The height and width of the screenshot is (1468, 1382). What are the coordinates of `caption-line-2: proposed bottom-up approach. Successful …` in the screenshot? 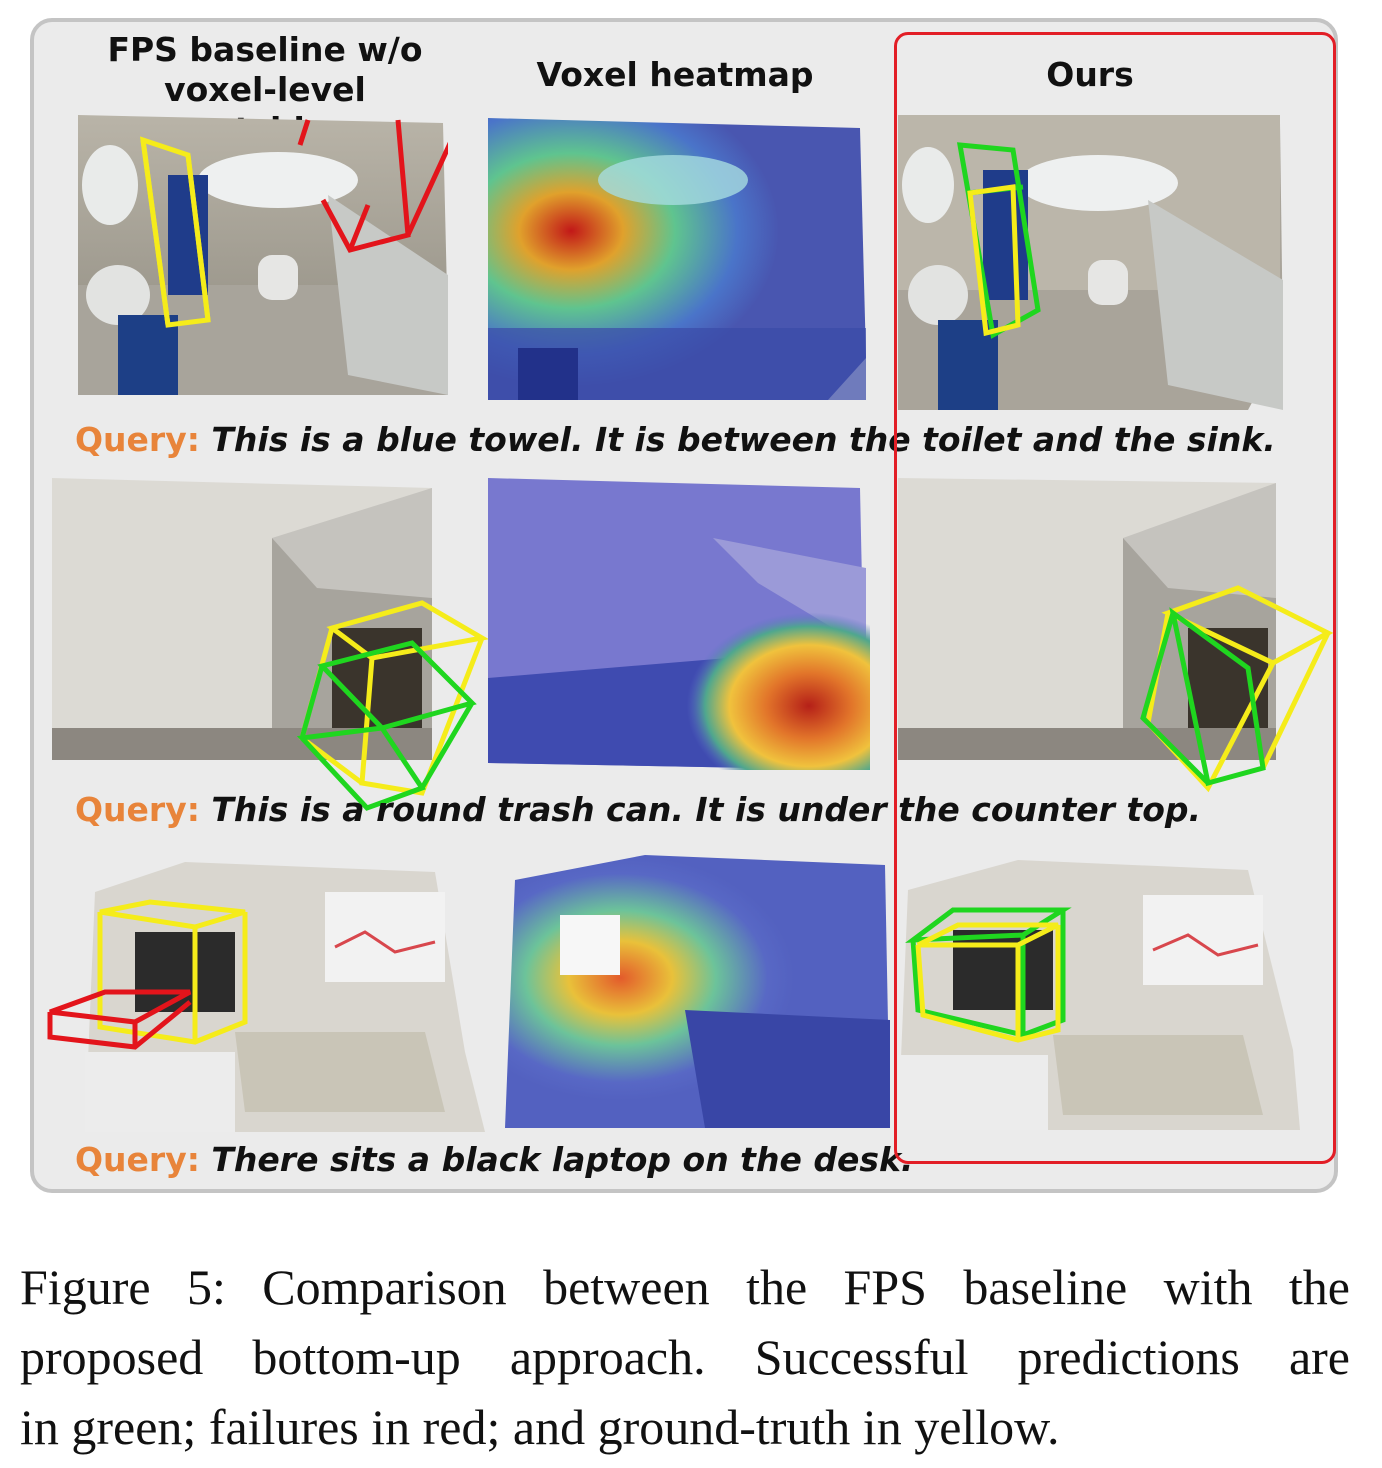 It's located at (685, 1357).